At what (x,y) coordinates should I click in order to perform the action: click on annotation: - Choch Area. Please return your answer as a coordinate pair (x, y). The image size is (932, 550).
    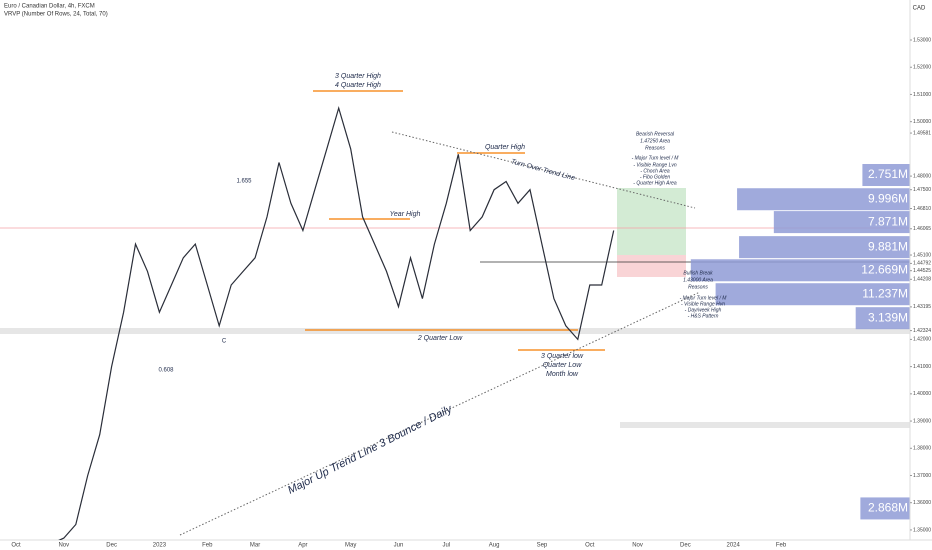
    Looking at the image, I should click on (654, 171).